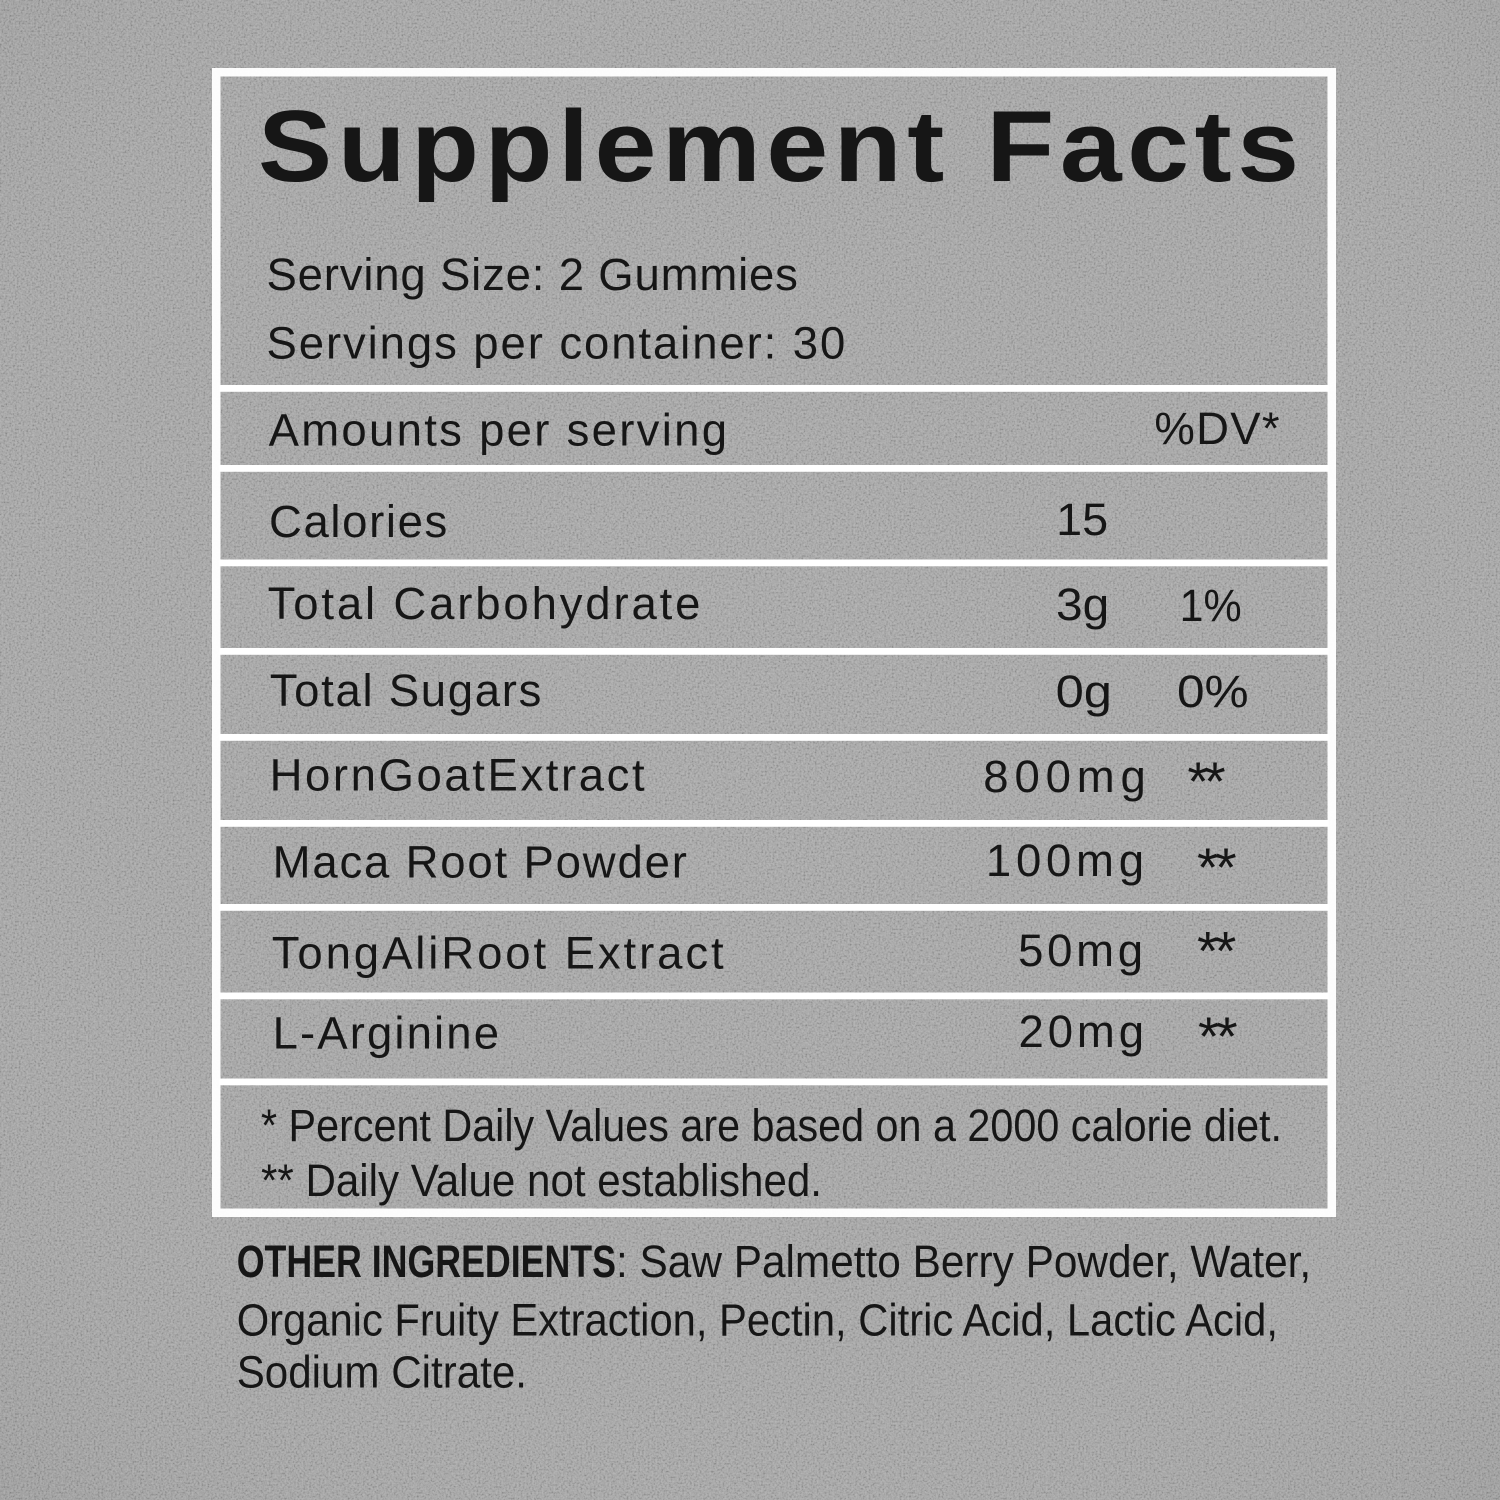 The width and height of the screenshot is (1500, 1500). I want to click on svg-text: 800mg, so click(1064, 776).